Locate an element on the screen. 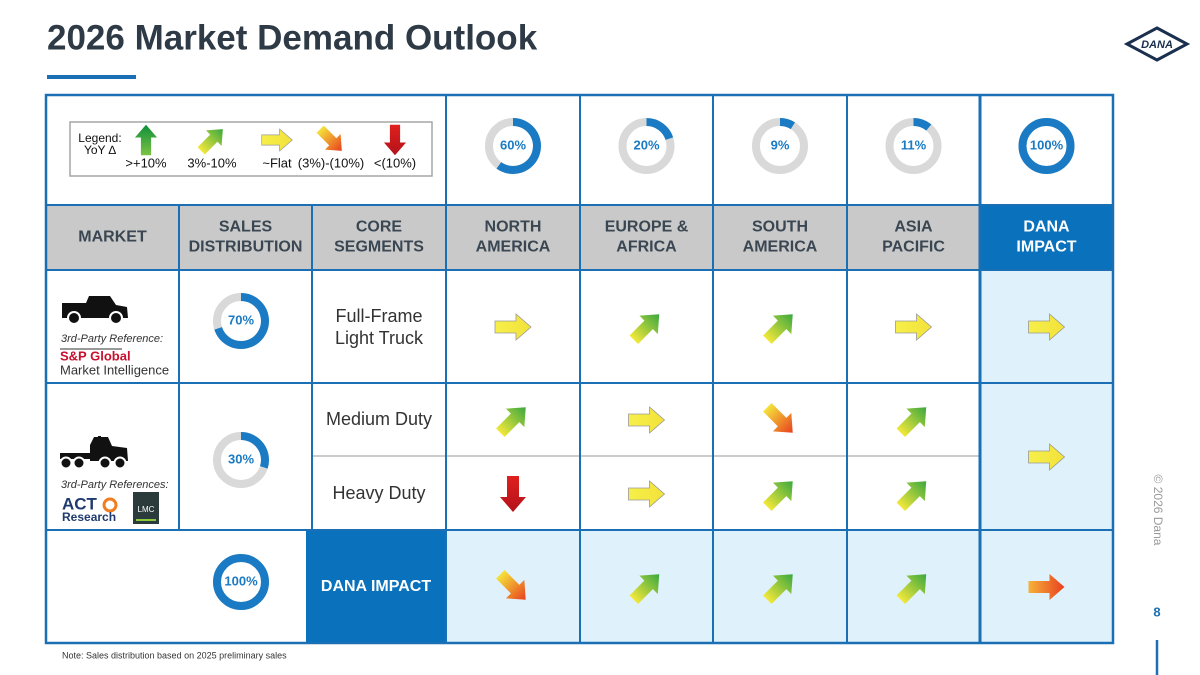 The height and width of the screenshot is (675, 1200). column-header: NORTH is located at coordinates (513, 227).